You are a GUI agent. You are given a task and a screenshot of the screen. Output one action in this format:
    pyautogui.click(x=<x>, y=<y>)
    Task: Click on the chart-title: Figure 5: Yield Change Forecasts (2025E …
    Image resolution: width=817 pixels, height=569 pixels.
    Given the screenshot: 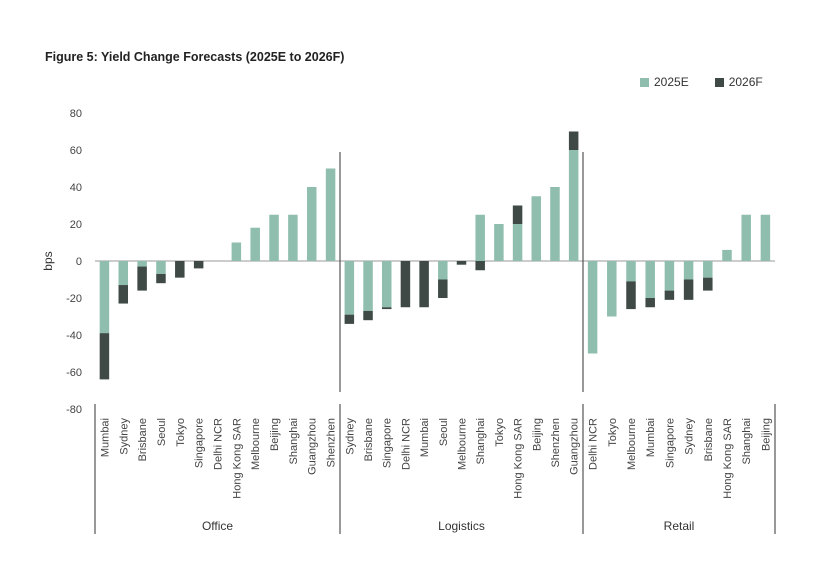 What is the action you would take?
    pyautogui.click(x=195, y=57)
    